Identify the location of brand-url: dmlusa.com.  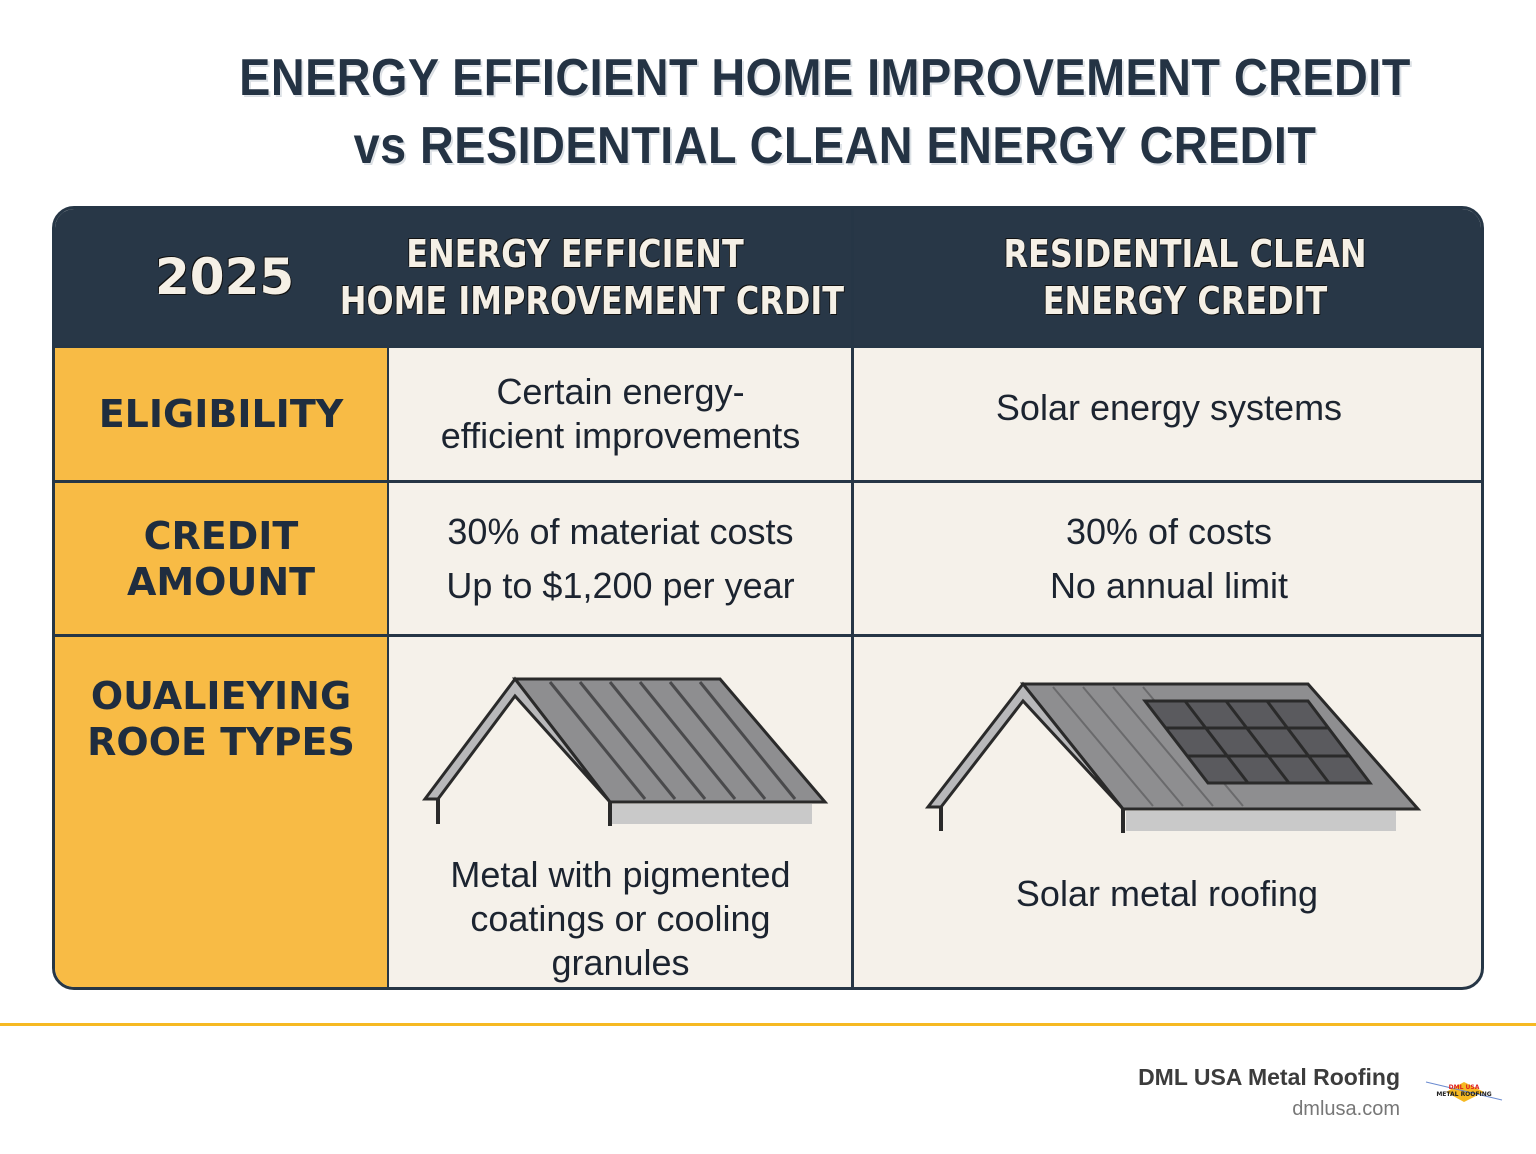
(1346, 1109).